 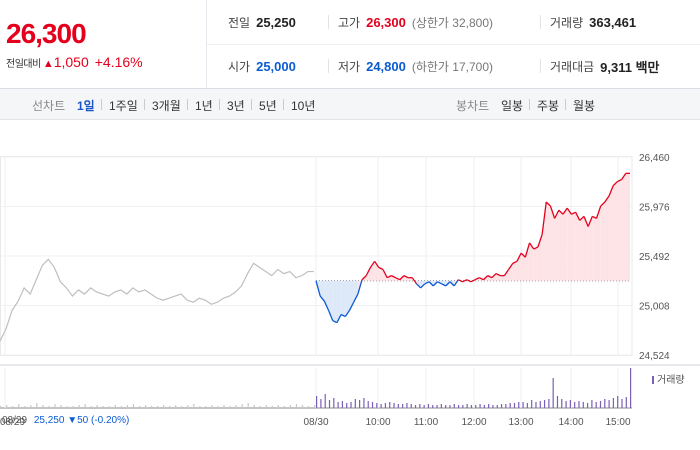 I want to click on chart-period-tabs: 선차트 1일 1주일 3개월 1년 3년 5년 10년 봉차트 일봉 주봉 월봉, so click(x=350, y=104).